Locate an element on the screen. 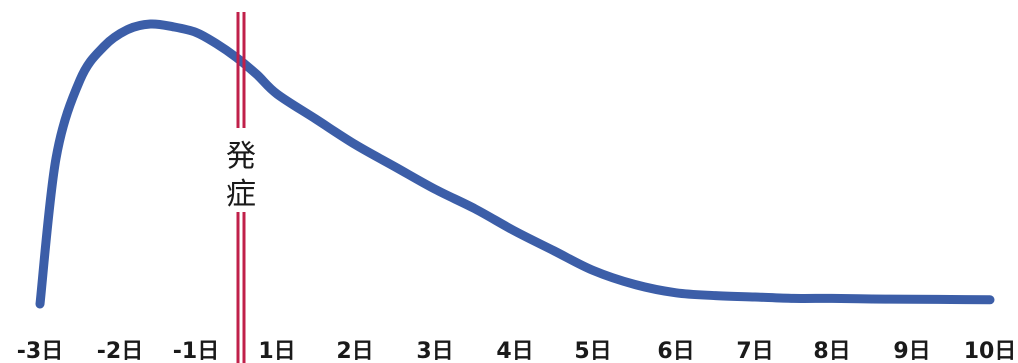 The width and height of the screenshot is (1018, 363). x-tick-label: -1日 is located at coordinates (196, 351).